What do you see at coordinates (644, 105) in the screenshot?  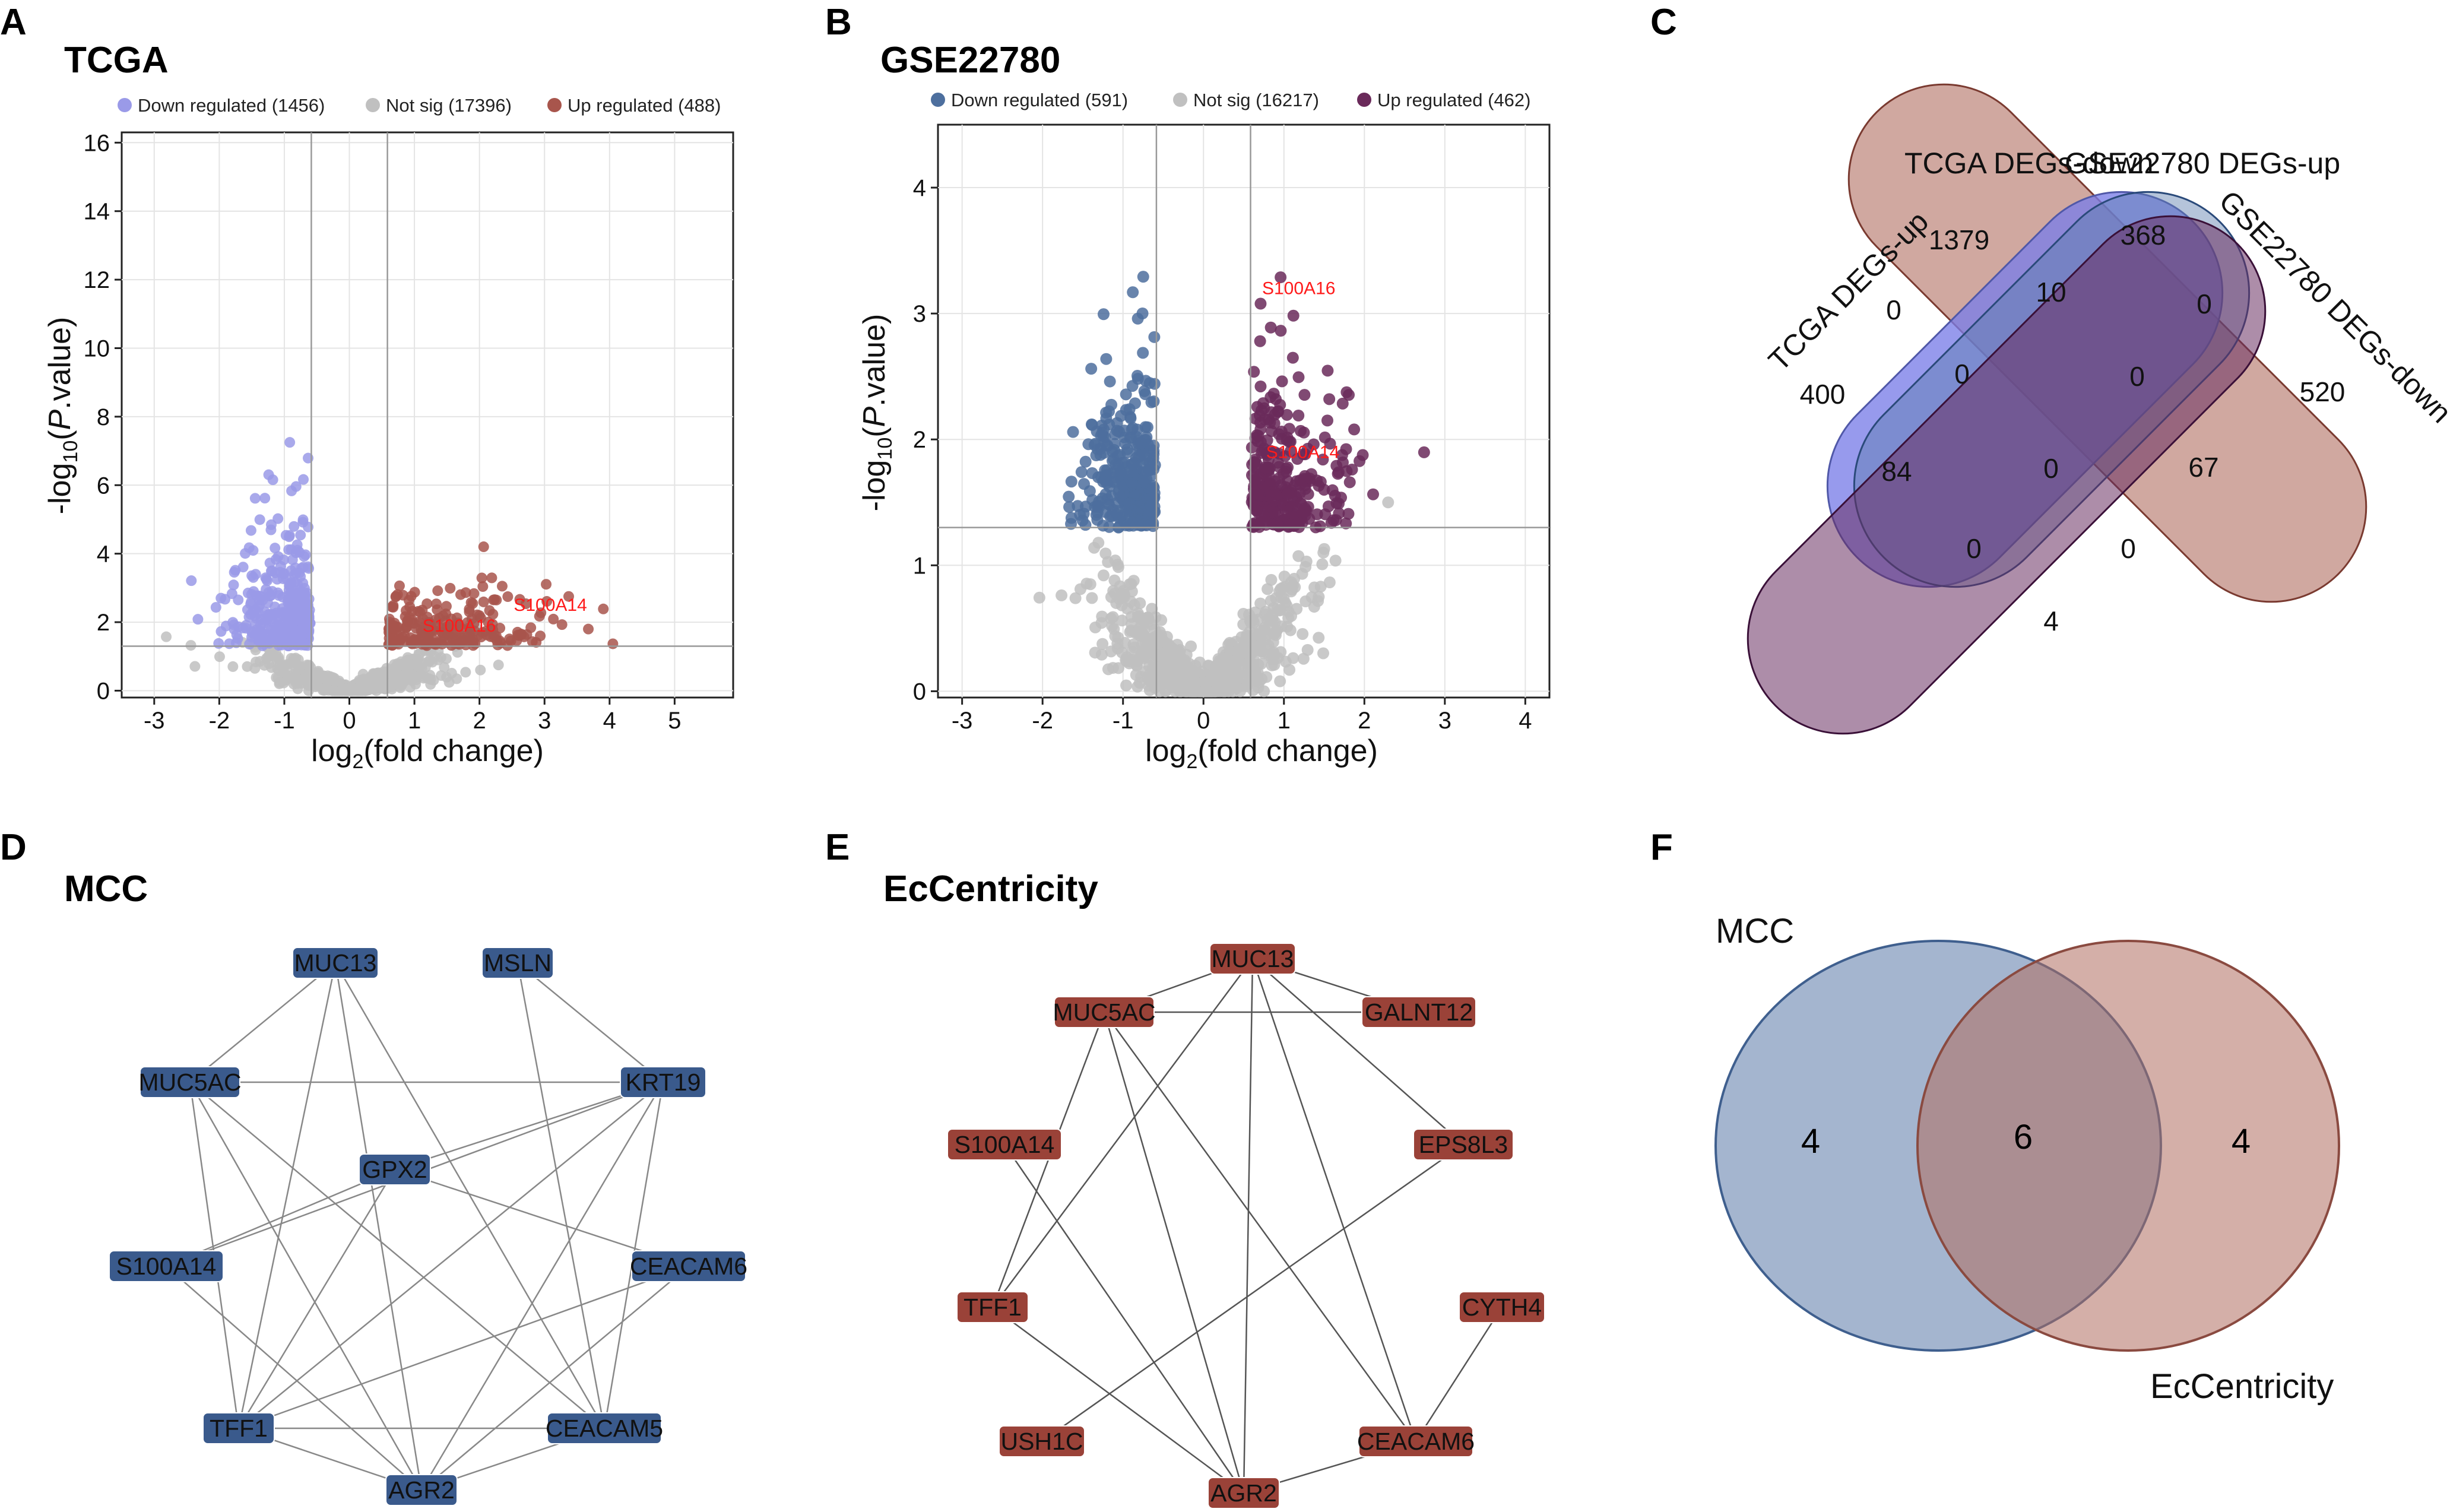 I see `legend-label-up: Up regulated (488)` at bounding box center [644, 105].